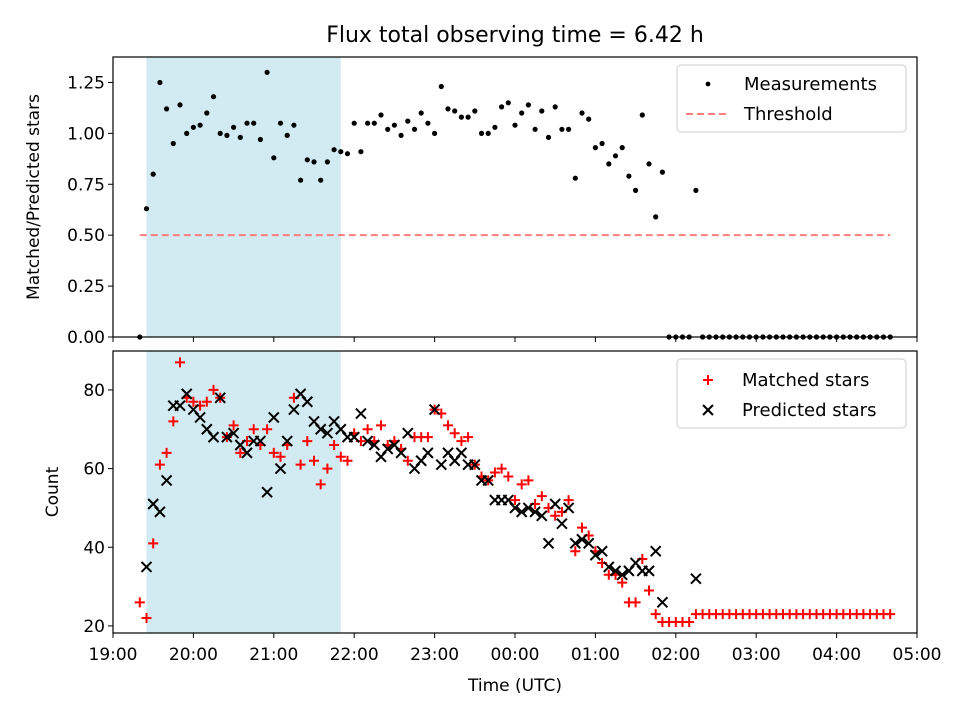 The image size is (960, 720). I want to click on legend-measurements-label: Measurements, so click(810, 84).